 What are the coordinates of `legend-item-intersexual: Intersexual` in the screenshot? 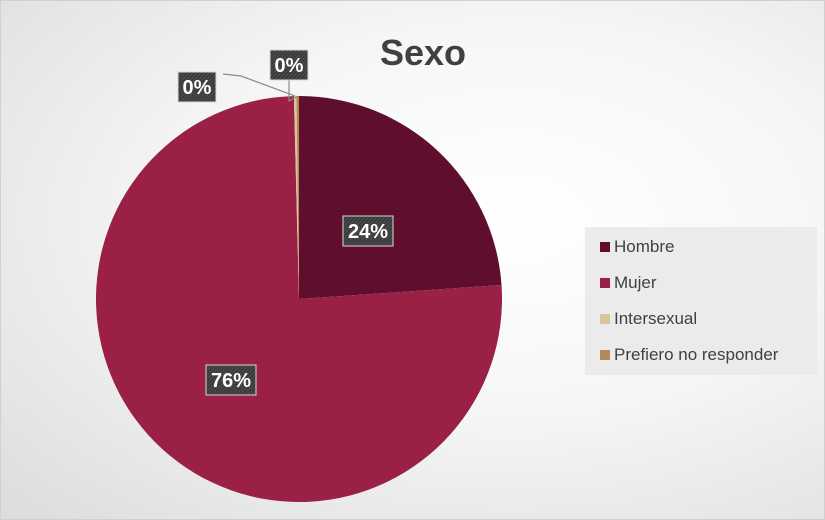 It's located at (648, 318).